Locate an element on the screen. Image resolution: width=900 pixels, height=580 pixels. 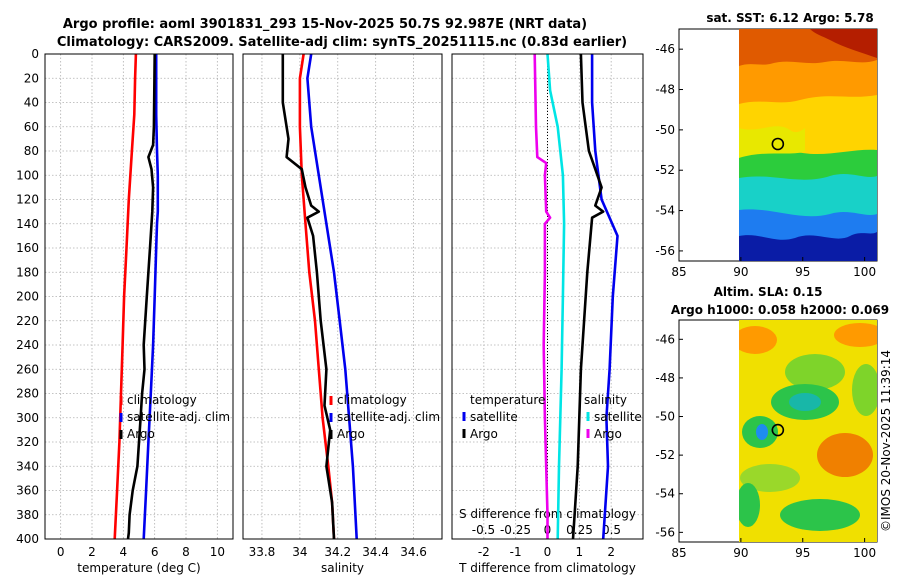
temperature-x-tick-label: 8 is located at coordinates (186, 552).